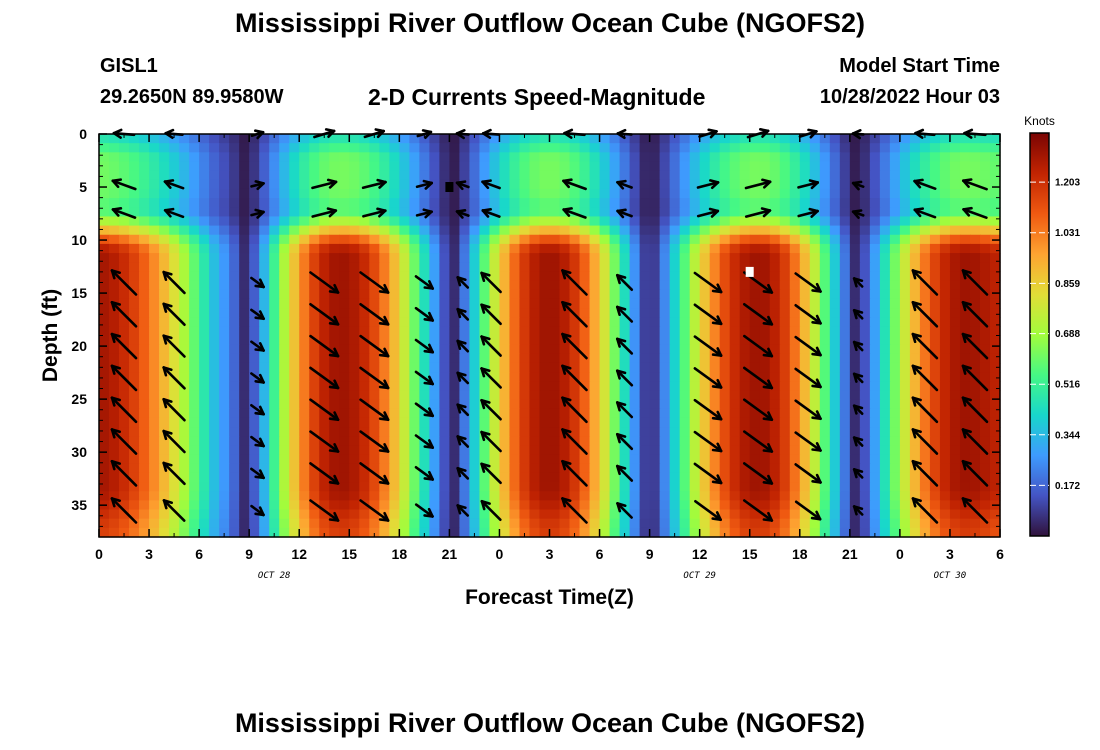  I want to click on chart-subtitle: 2-D Currents Speed-Magnitude, so click(537, 97).